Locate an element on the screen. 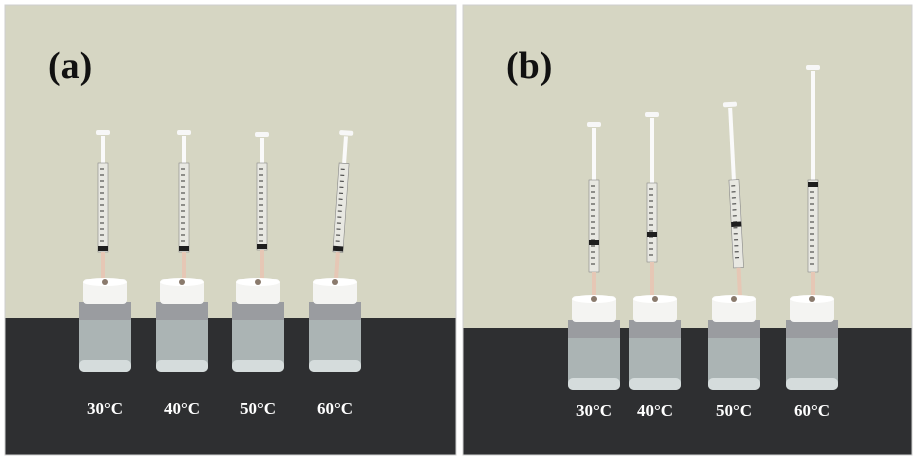 The image size is (916, 460). panel-label: (a) is located at coordinates (70, 66).